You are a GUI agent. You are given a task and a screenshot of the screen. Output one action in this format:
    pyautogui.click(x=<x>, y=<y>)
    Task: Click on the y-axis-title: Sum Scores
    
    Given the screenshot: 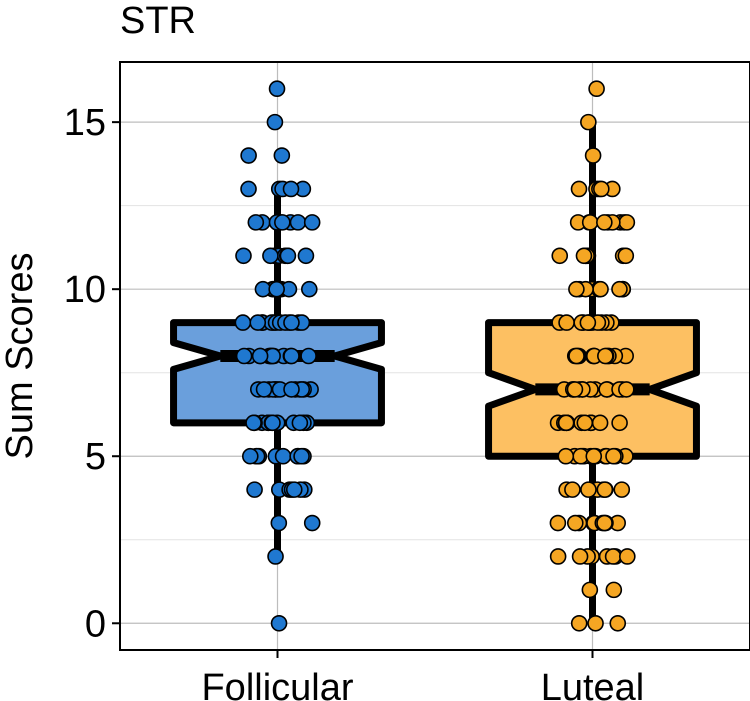 What is the action you would take?
    pyautogui.click(x=20, y=356)
    